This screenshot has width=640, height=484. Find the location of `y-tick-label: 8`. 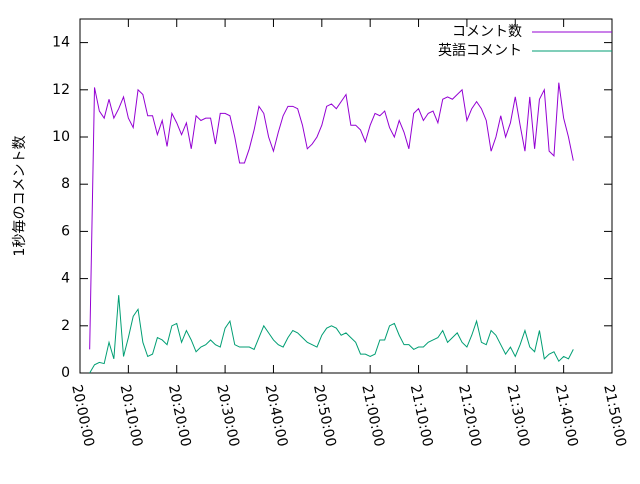

y-tick-label: 8 is located at coordinates (65, 184).